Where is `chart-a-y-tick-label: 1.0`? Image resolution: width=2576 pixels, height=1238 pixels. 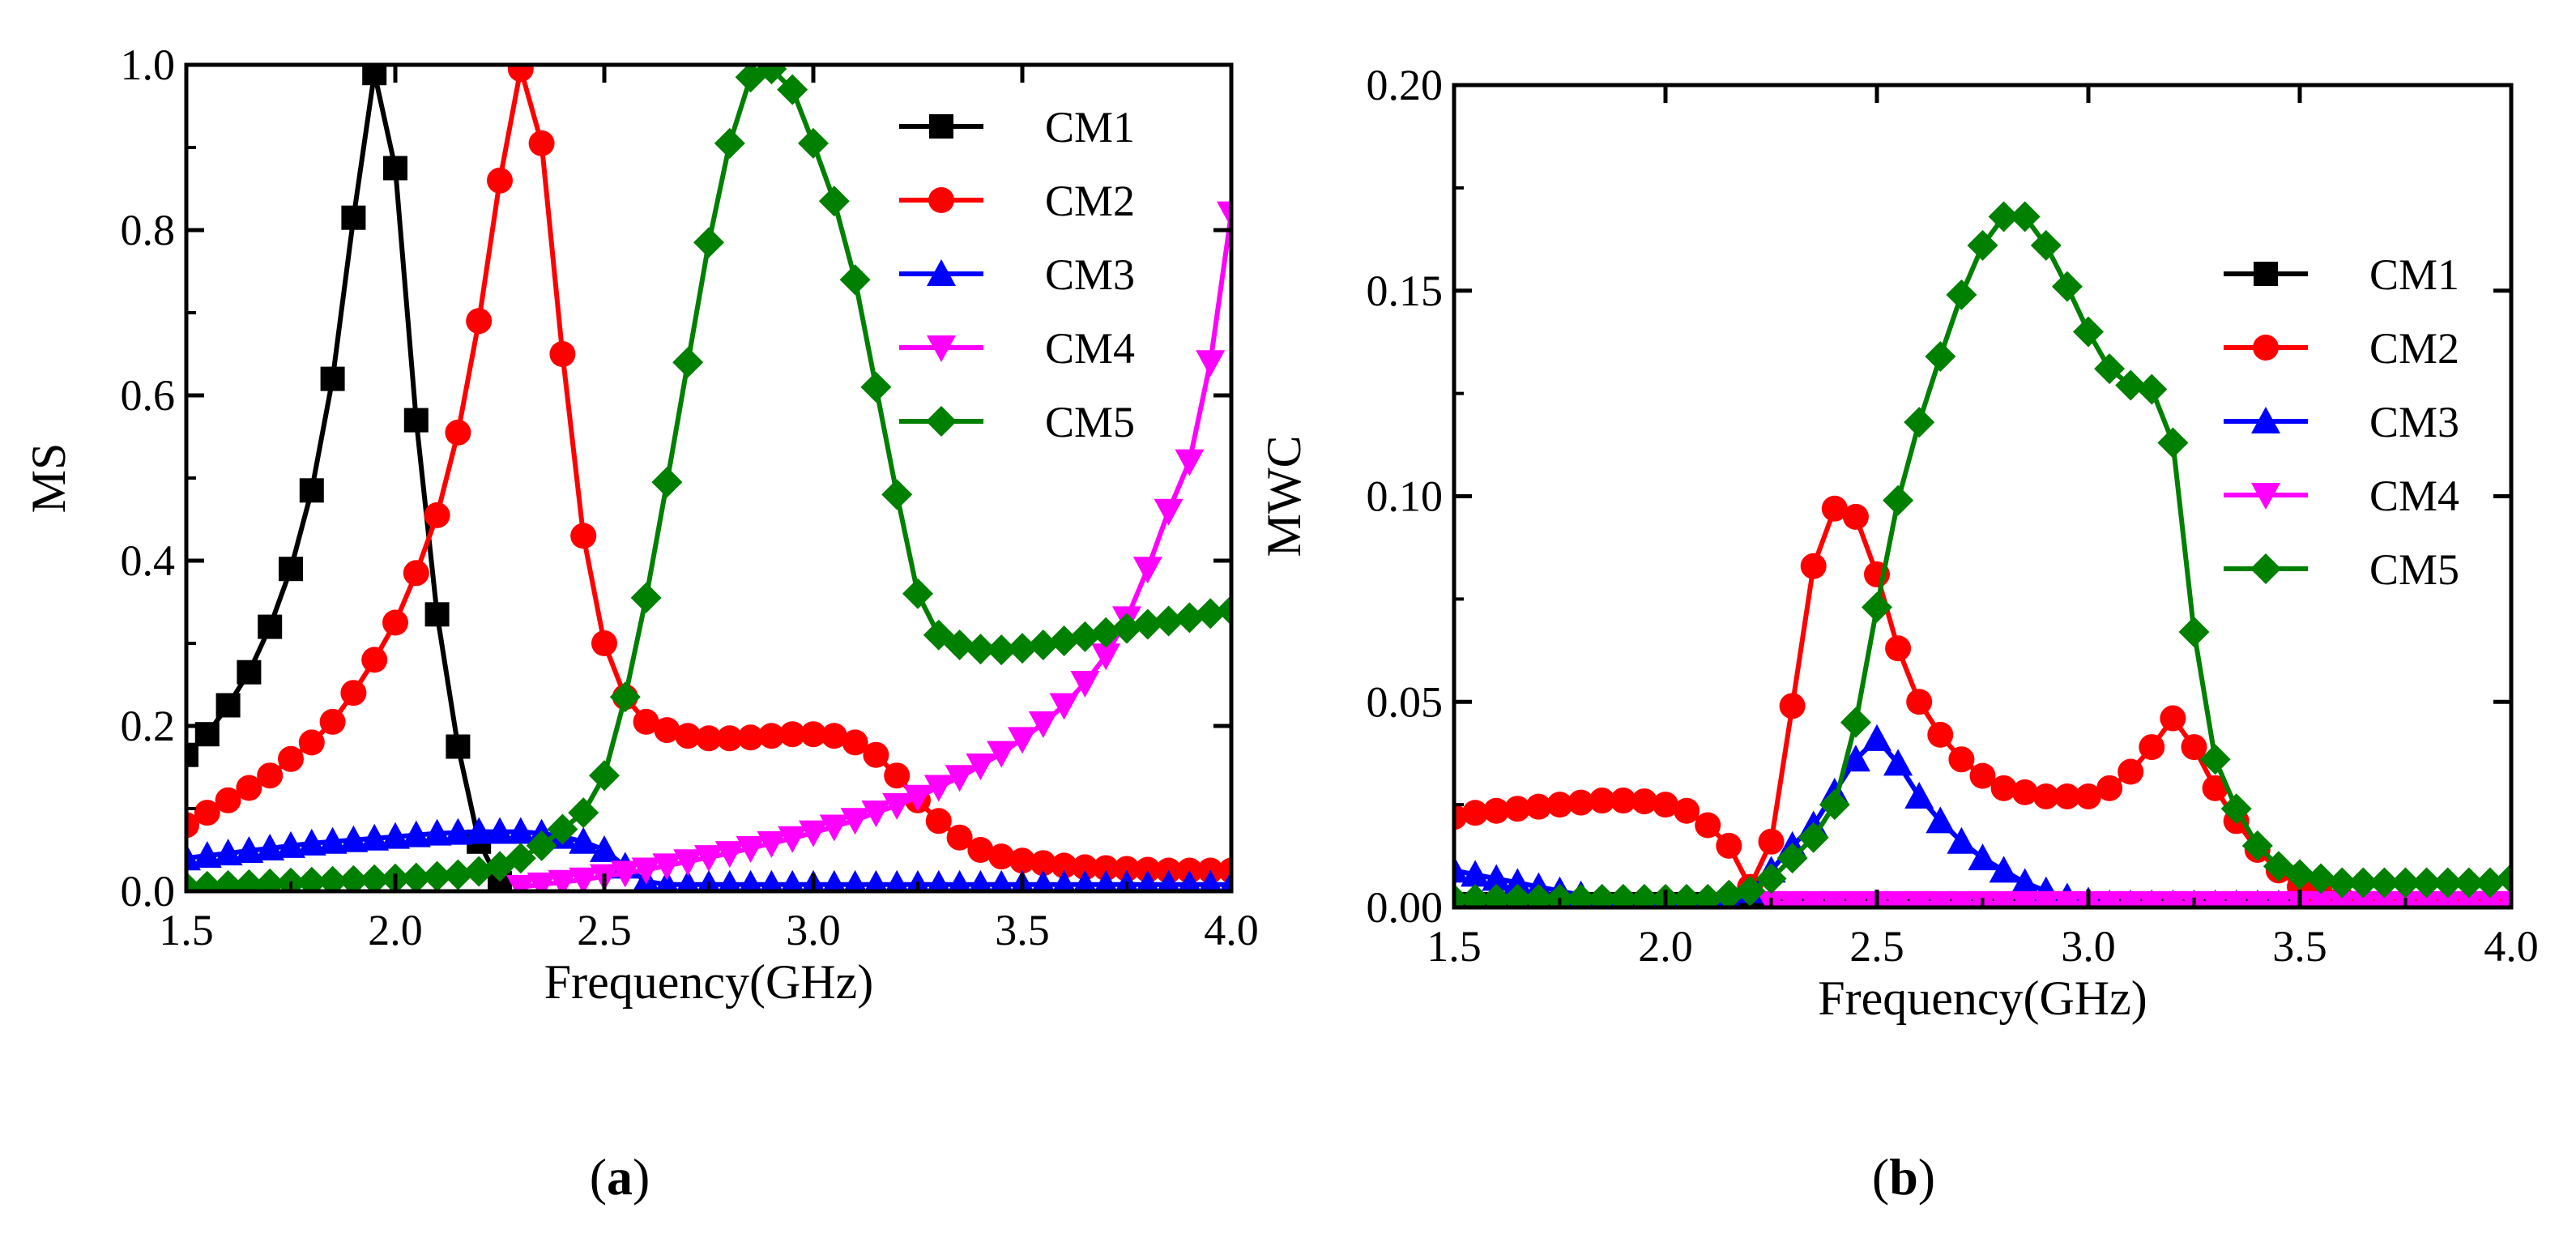
chart-a-y-tick-label: 1.0 is located at coordinates (148, 65).